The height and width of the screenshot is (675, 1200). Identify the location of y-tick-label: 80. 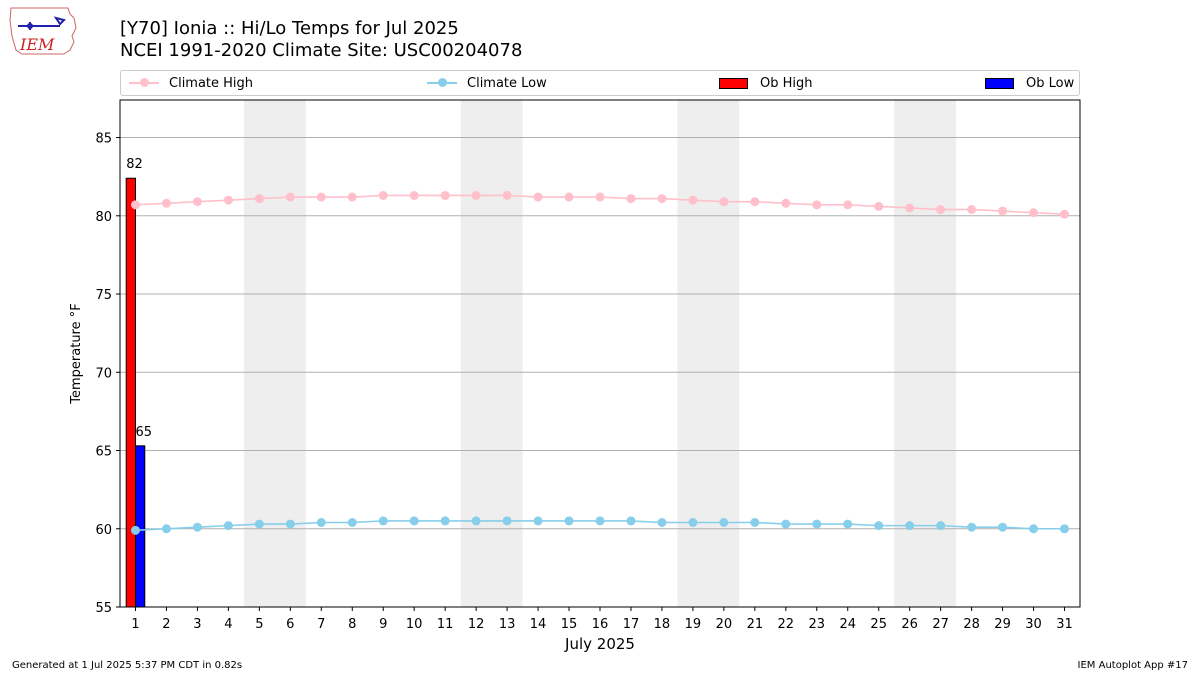
(103, 217).